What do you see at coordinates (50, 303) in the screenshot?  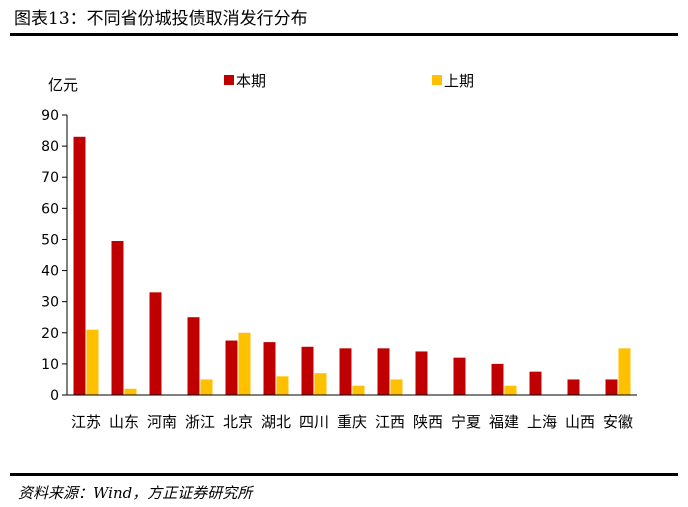 I see `y-tick-label: 30` at bounding box center [50, 303].